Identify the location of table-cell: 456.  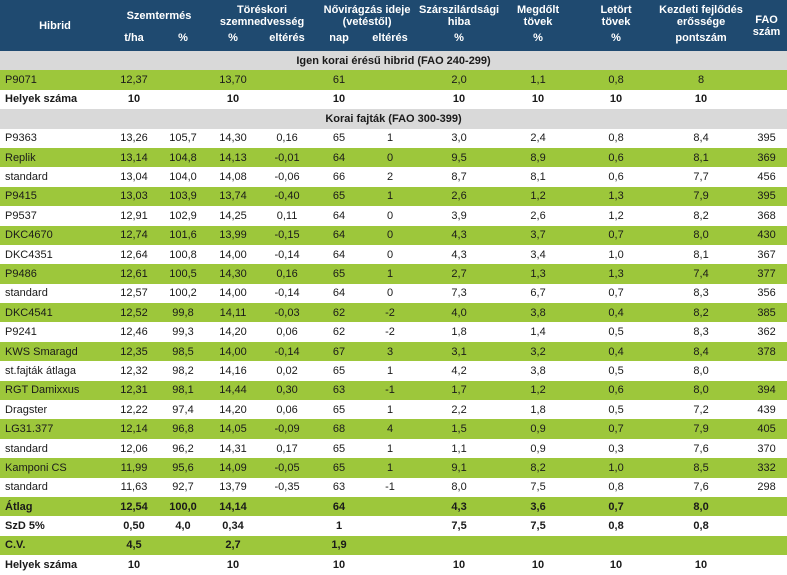
(766, 177).